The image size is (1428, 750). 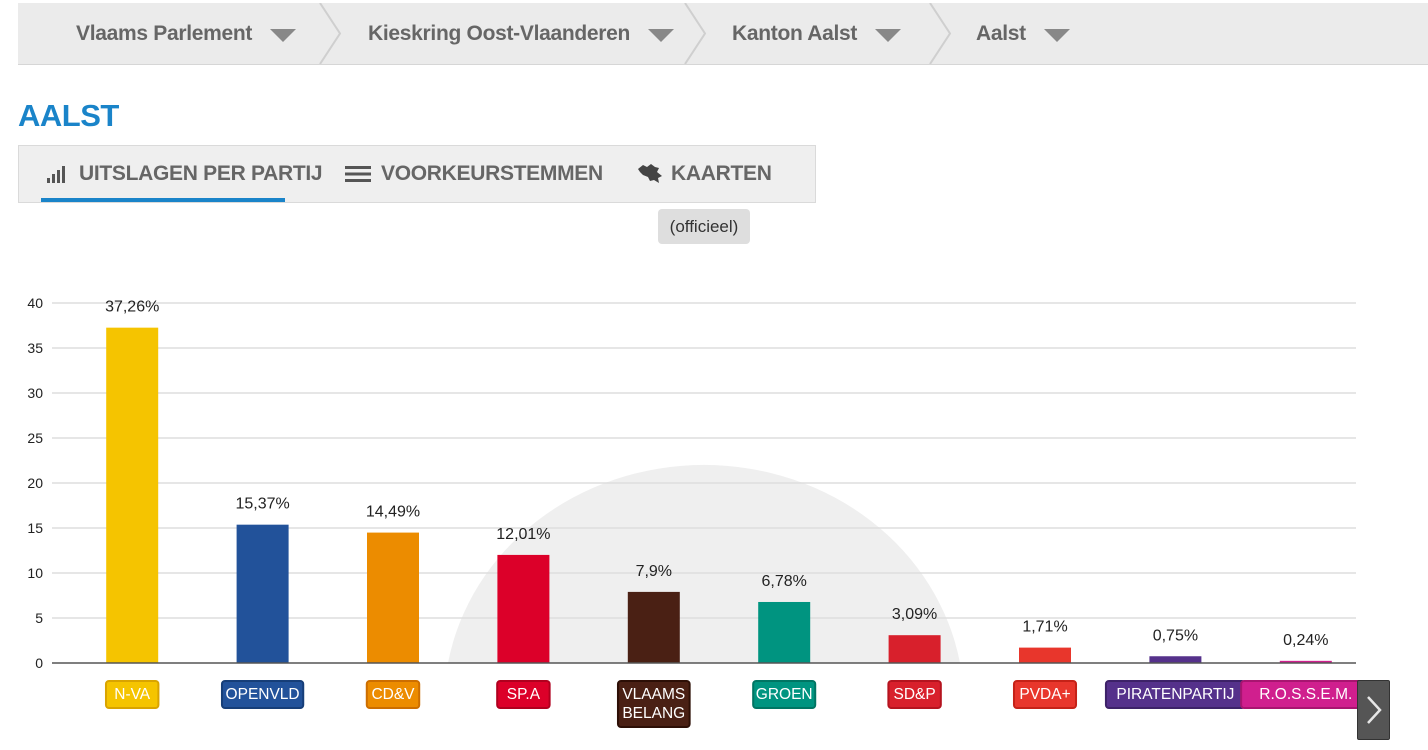 I want to click on breadcrumb-item-kieskring: Kieskring Oost-Vlaanderen, so click(x=521, y=33).